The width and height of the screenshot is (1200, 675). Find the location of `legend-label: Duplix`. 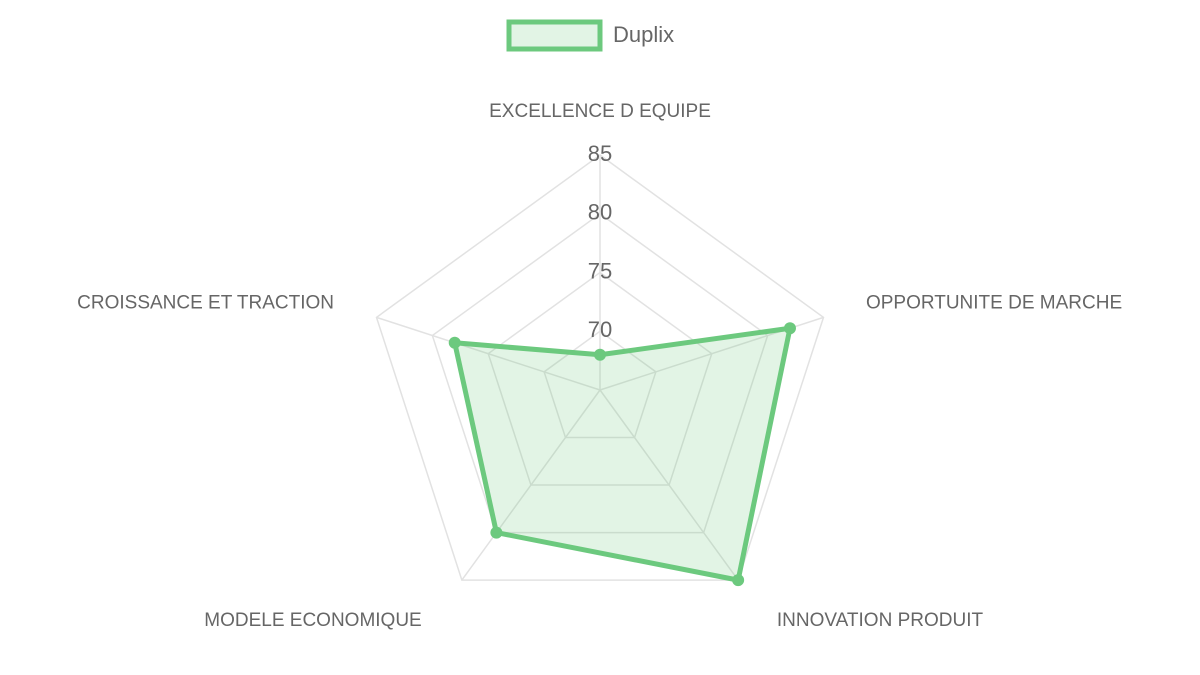

legend-label: Duplix is located at coordinates (643, 34).